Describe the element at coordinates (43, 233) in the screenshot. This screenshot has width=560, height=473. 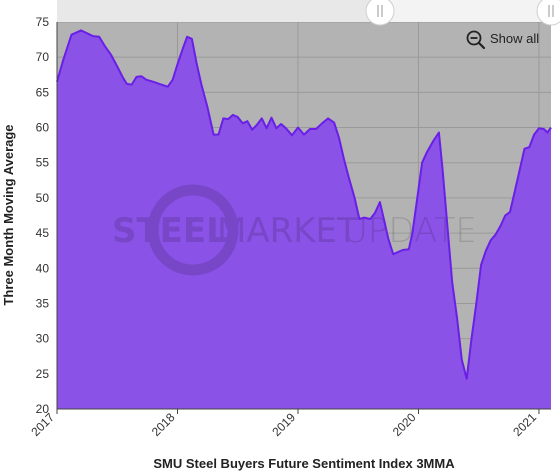
I see `y-tick-label: 45` at that location.